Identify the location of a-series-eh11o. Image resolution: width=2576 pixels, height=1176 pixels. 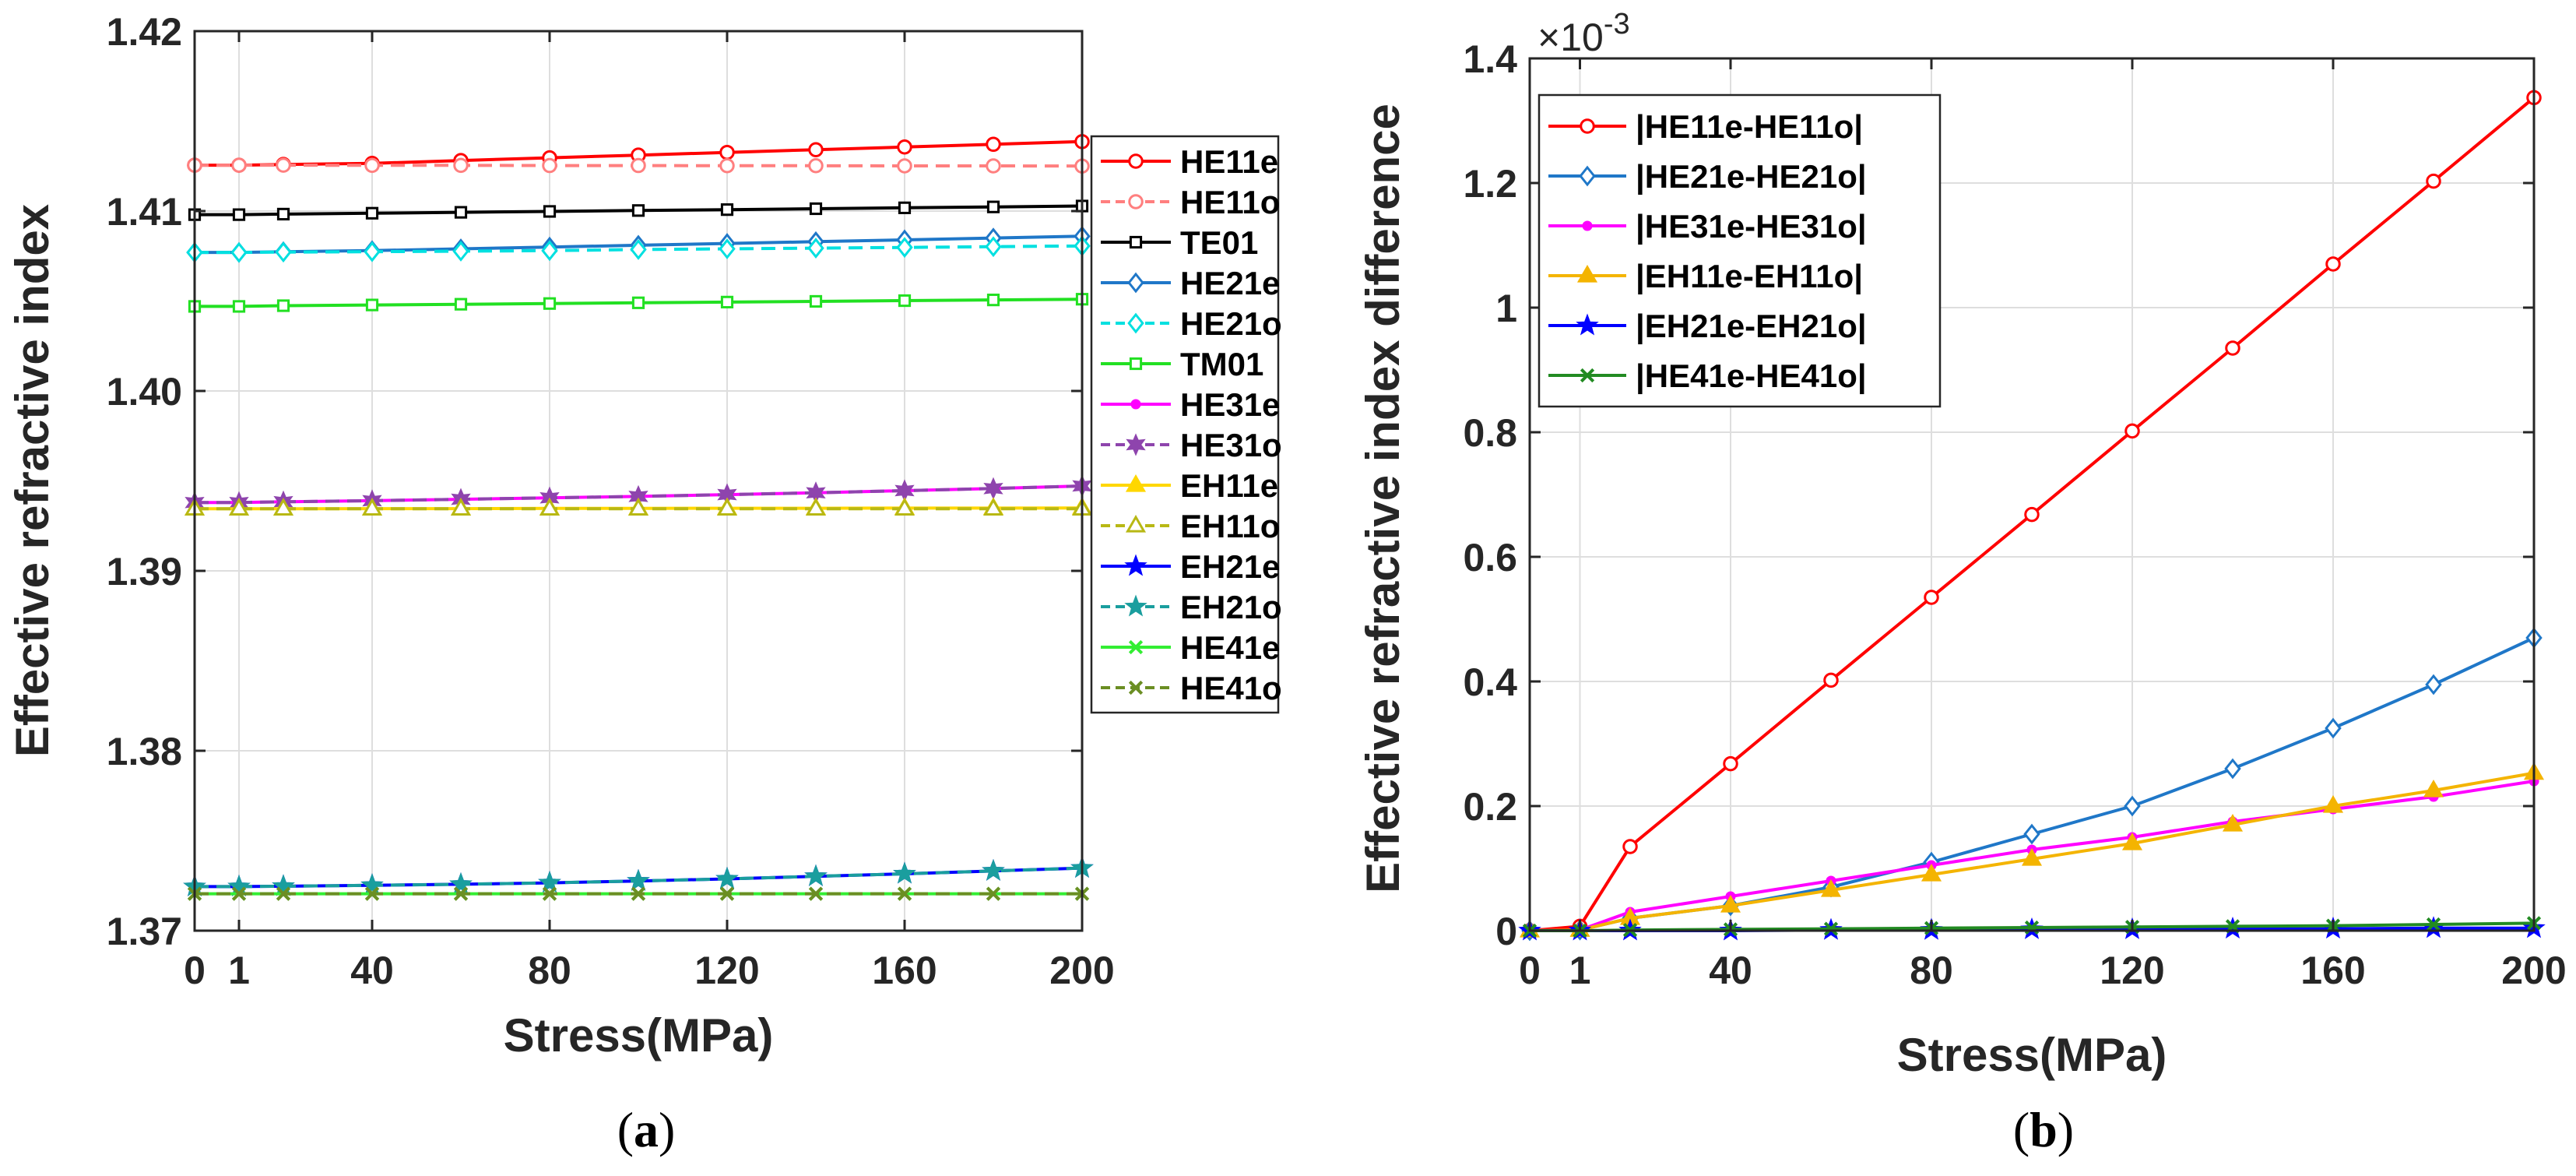
(638, 507).